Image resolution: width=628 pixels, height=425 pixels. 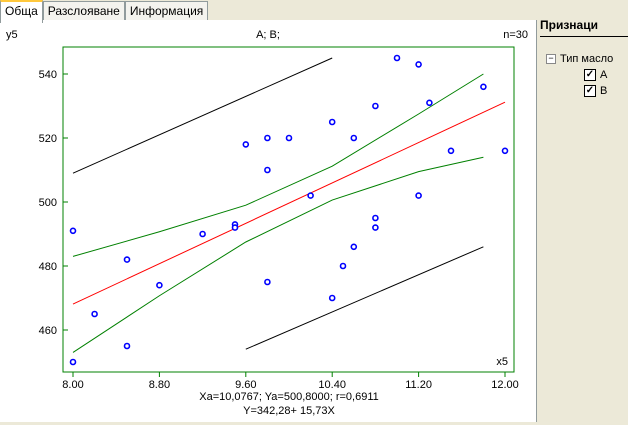 I want to click on features-panel: Признаци − Тип масло ✓ A ✓ B, so click(x=584, y=58).